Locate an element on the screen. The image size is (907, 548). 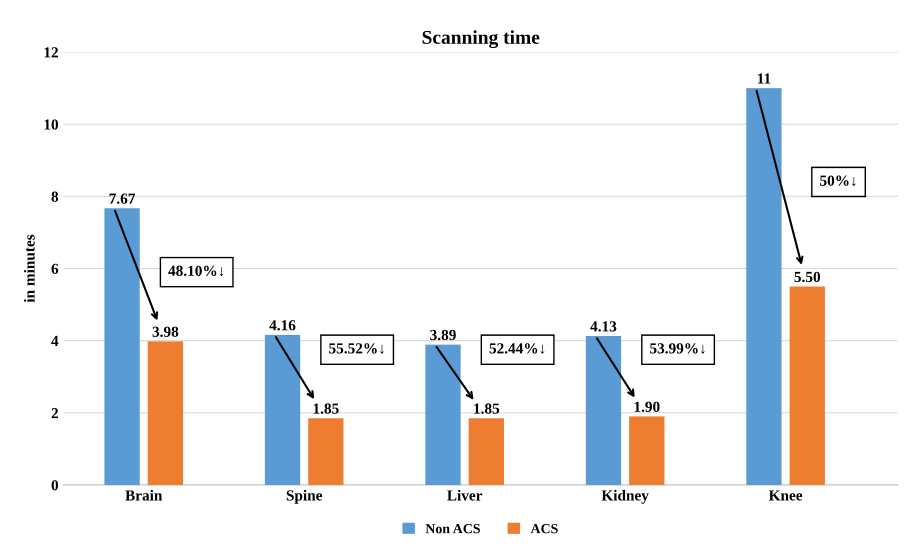
y-tick-label: 6 is located at coordinates (55, 269).